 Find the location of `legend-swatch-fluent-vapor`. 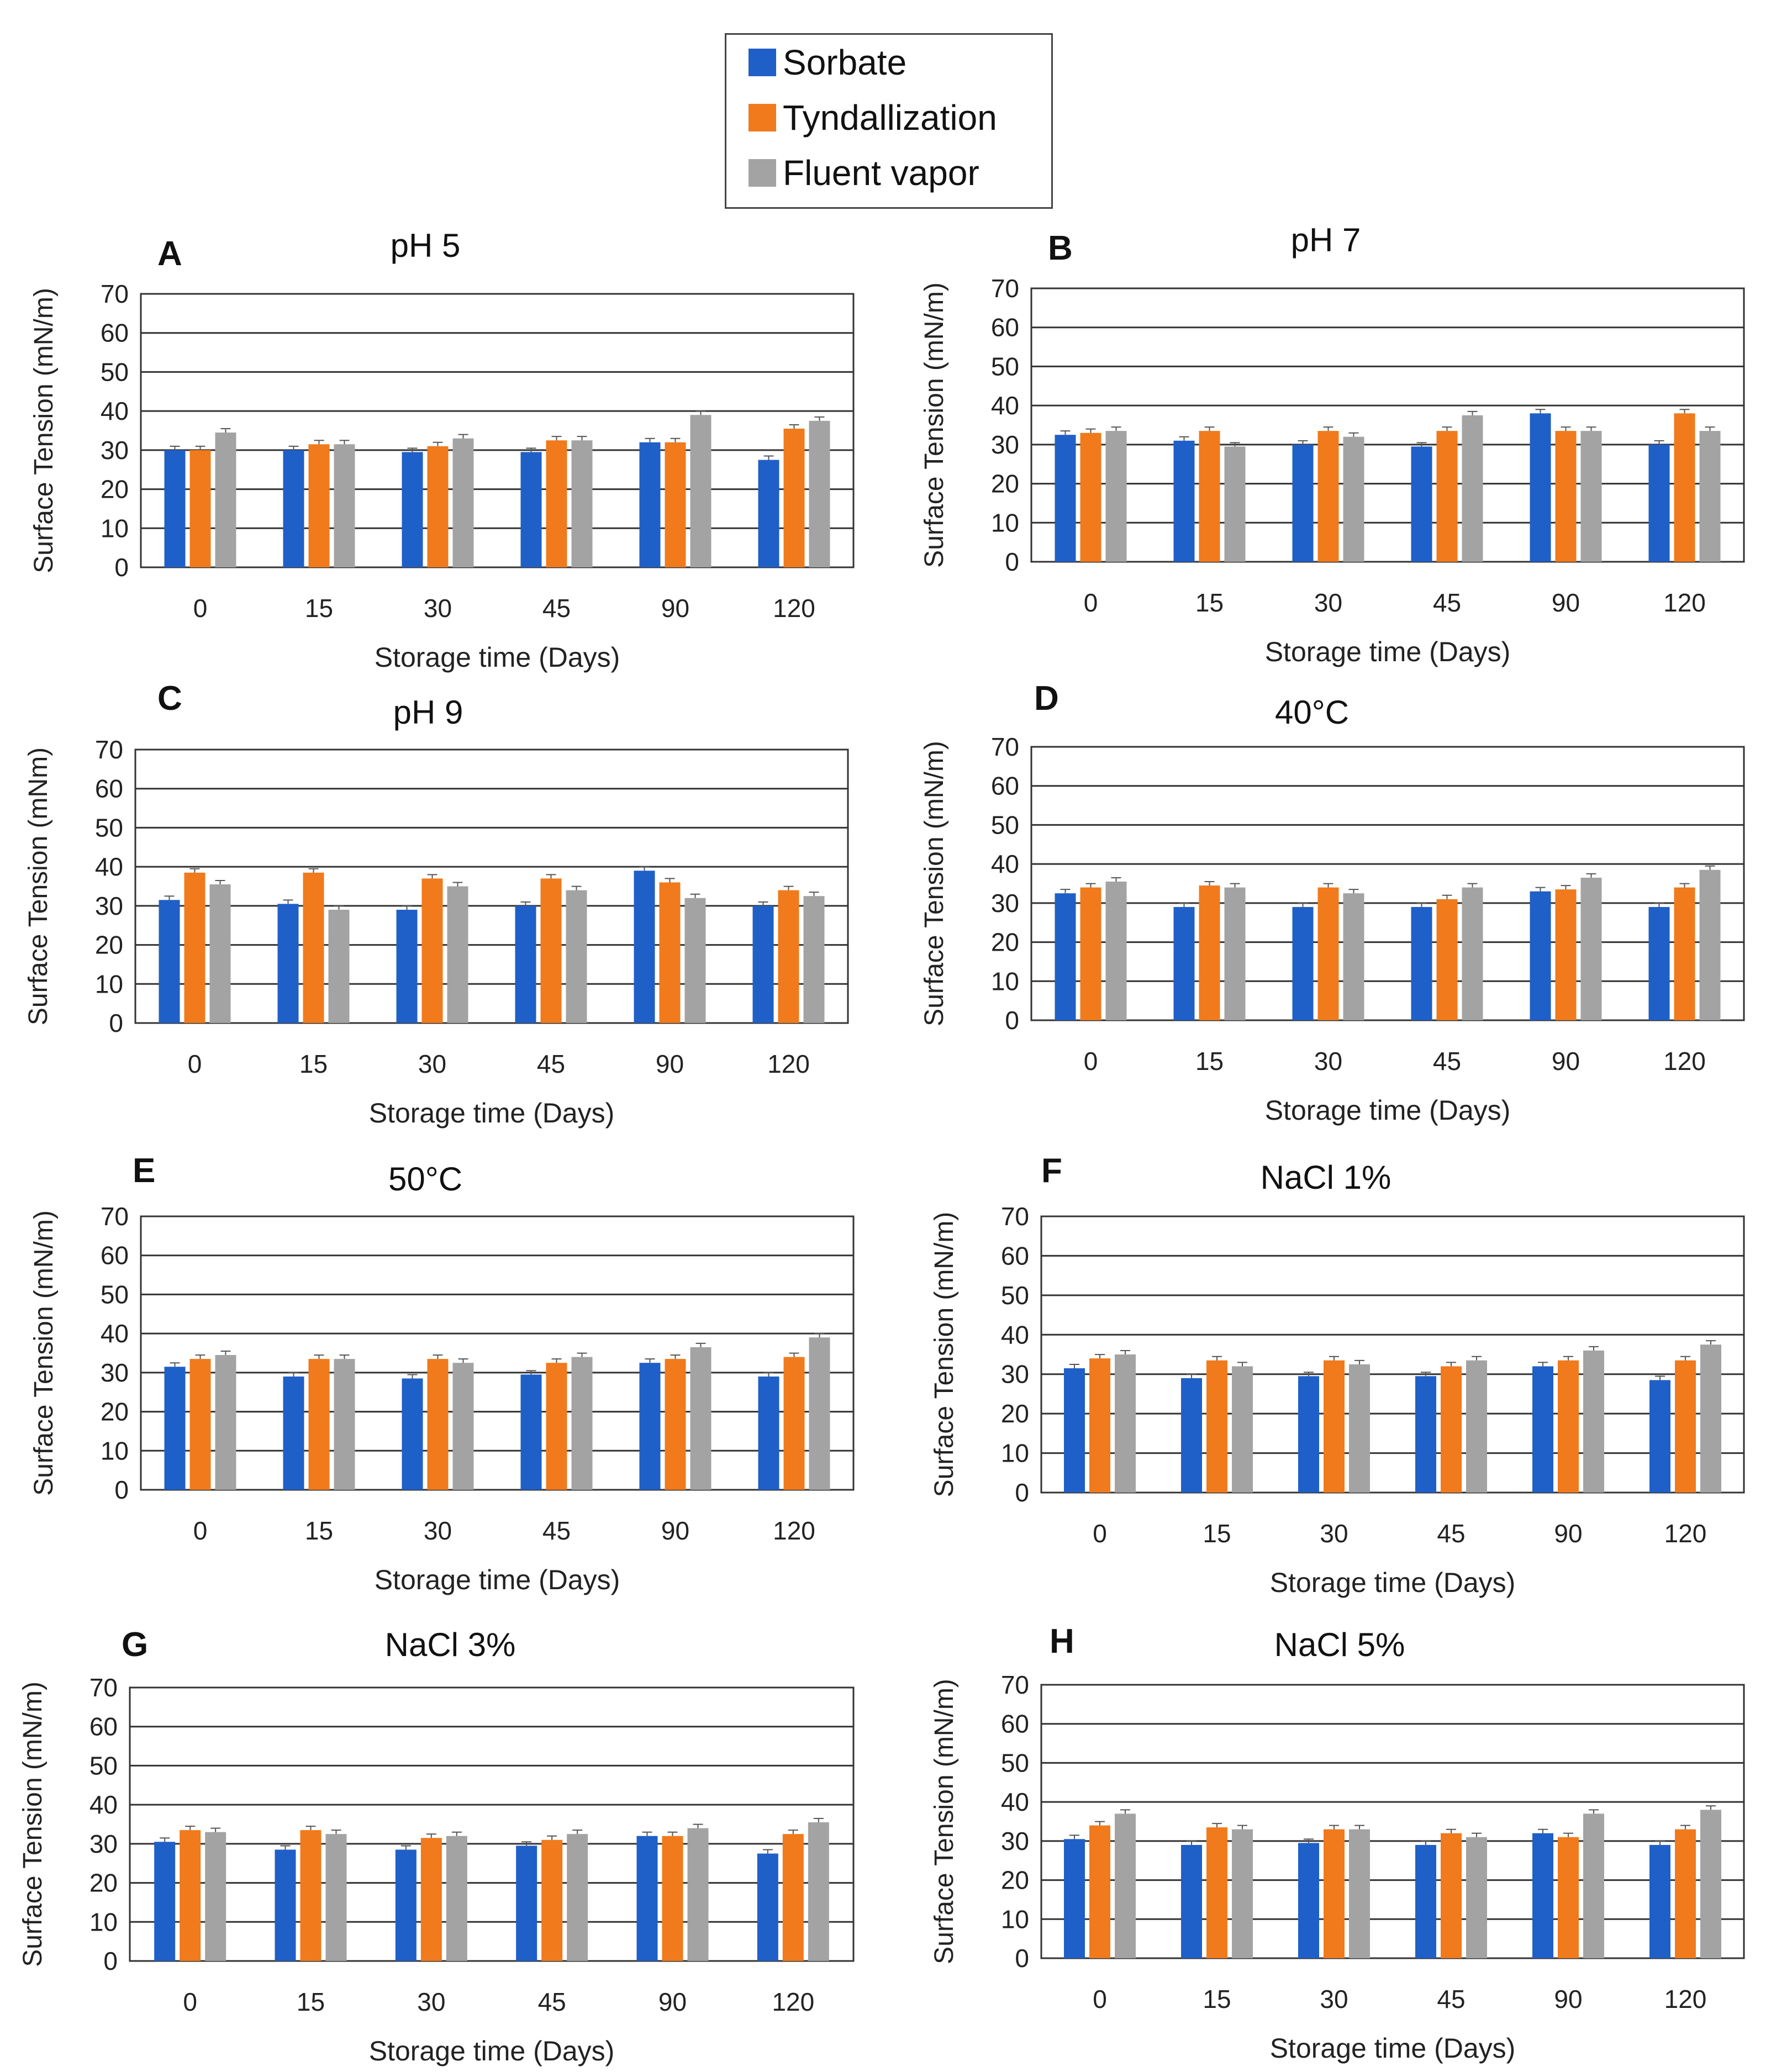

legend-swatch-fluent-vapor is located at coordinates (763, 173).